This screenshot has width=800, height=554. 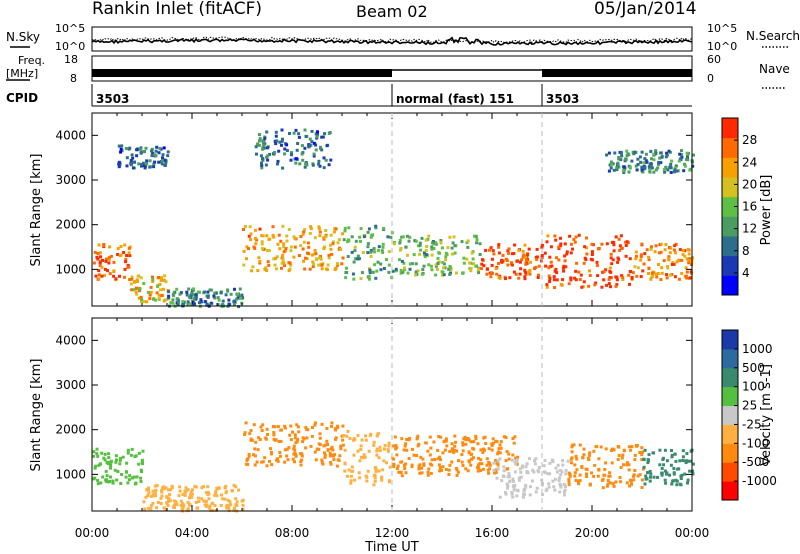 What do you see at coordinates (70, 385) in the screenshot?
I see `y-tick-label: 3000` at bounding box center [70, 385].